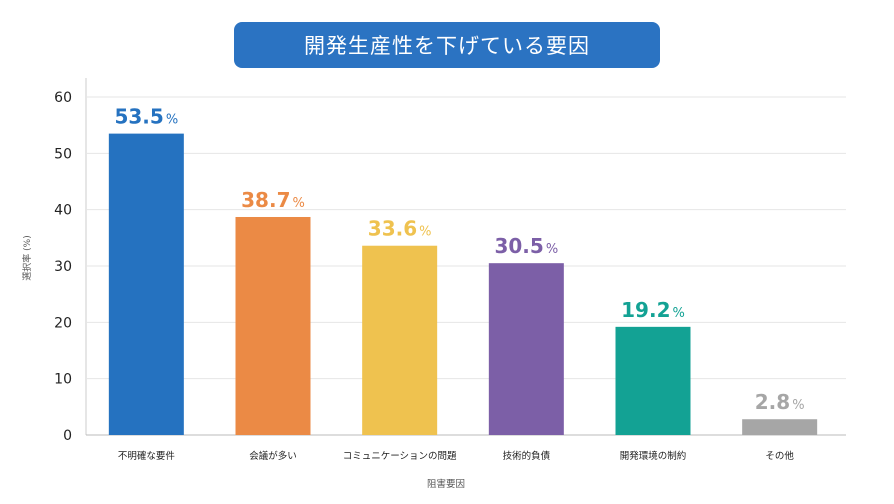 This screenshot has height=504, width=894. Describe the element at coordinates (63, 323) in the screenshot. I see `y-tick-label: 20` at that location.